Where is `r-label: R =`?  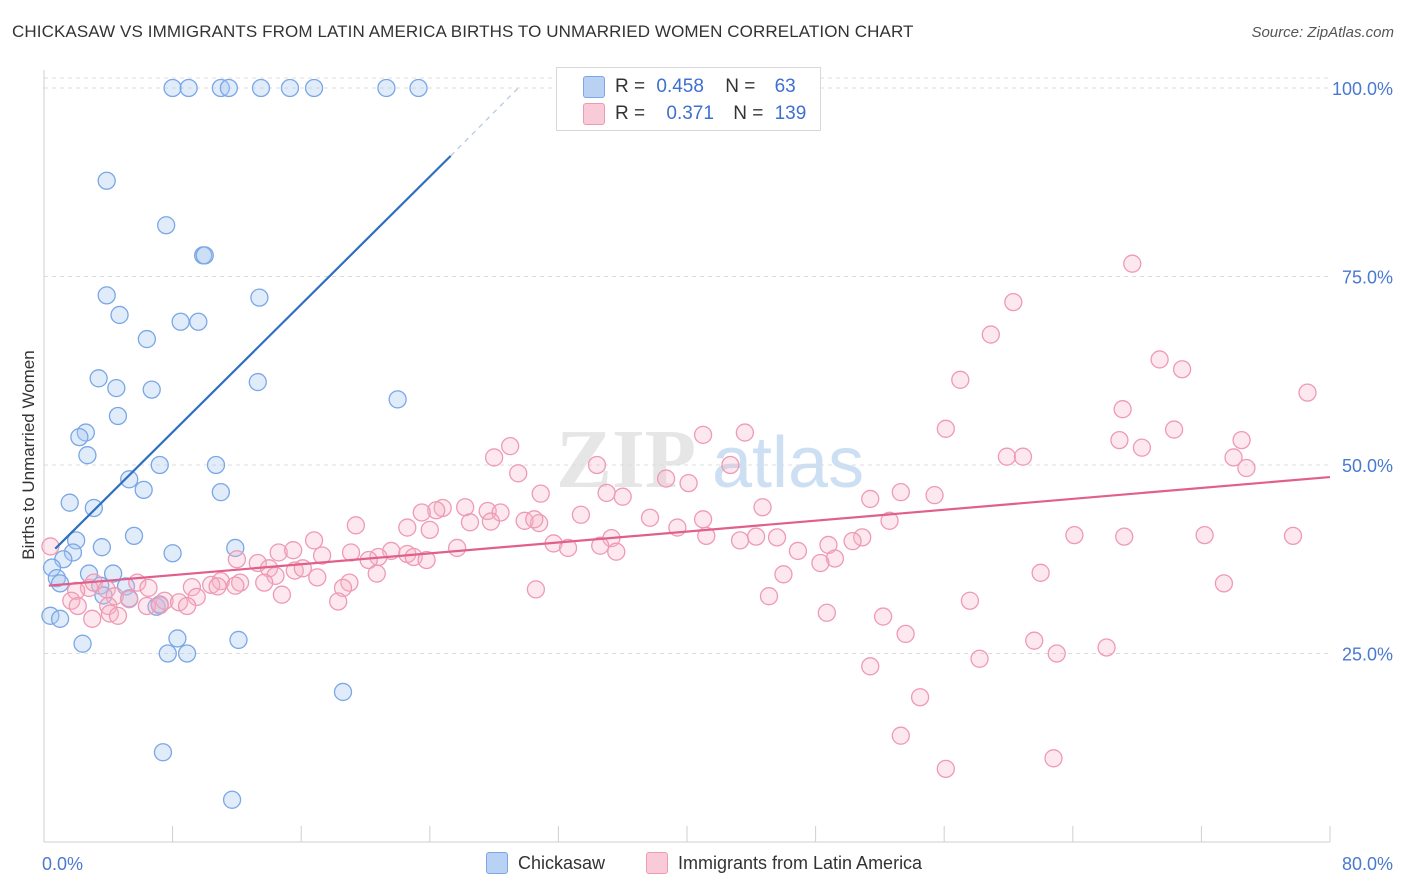 r-label: R = is located at coordinates (630, 86).